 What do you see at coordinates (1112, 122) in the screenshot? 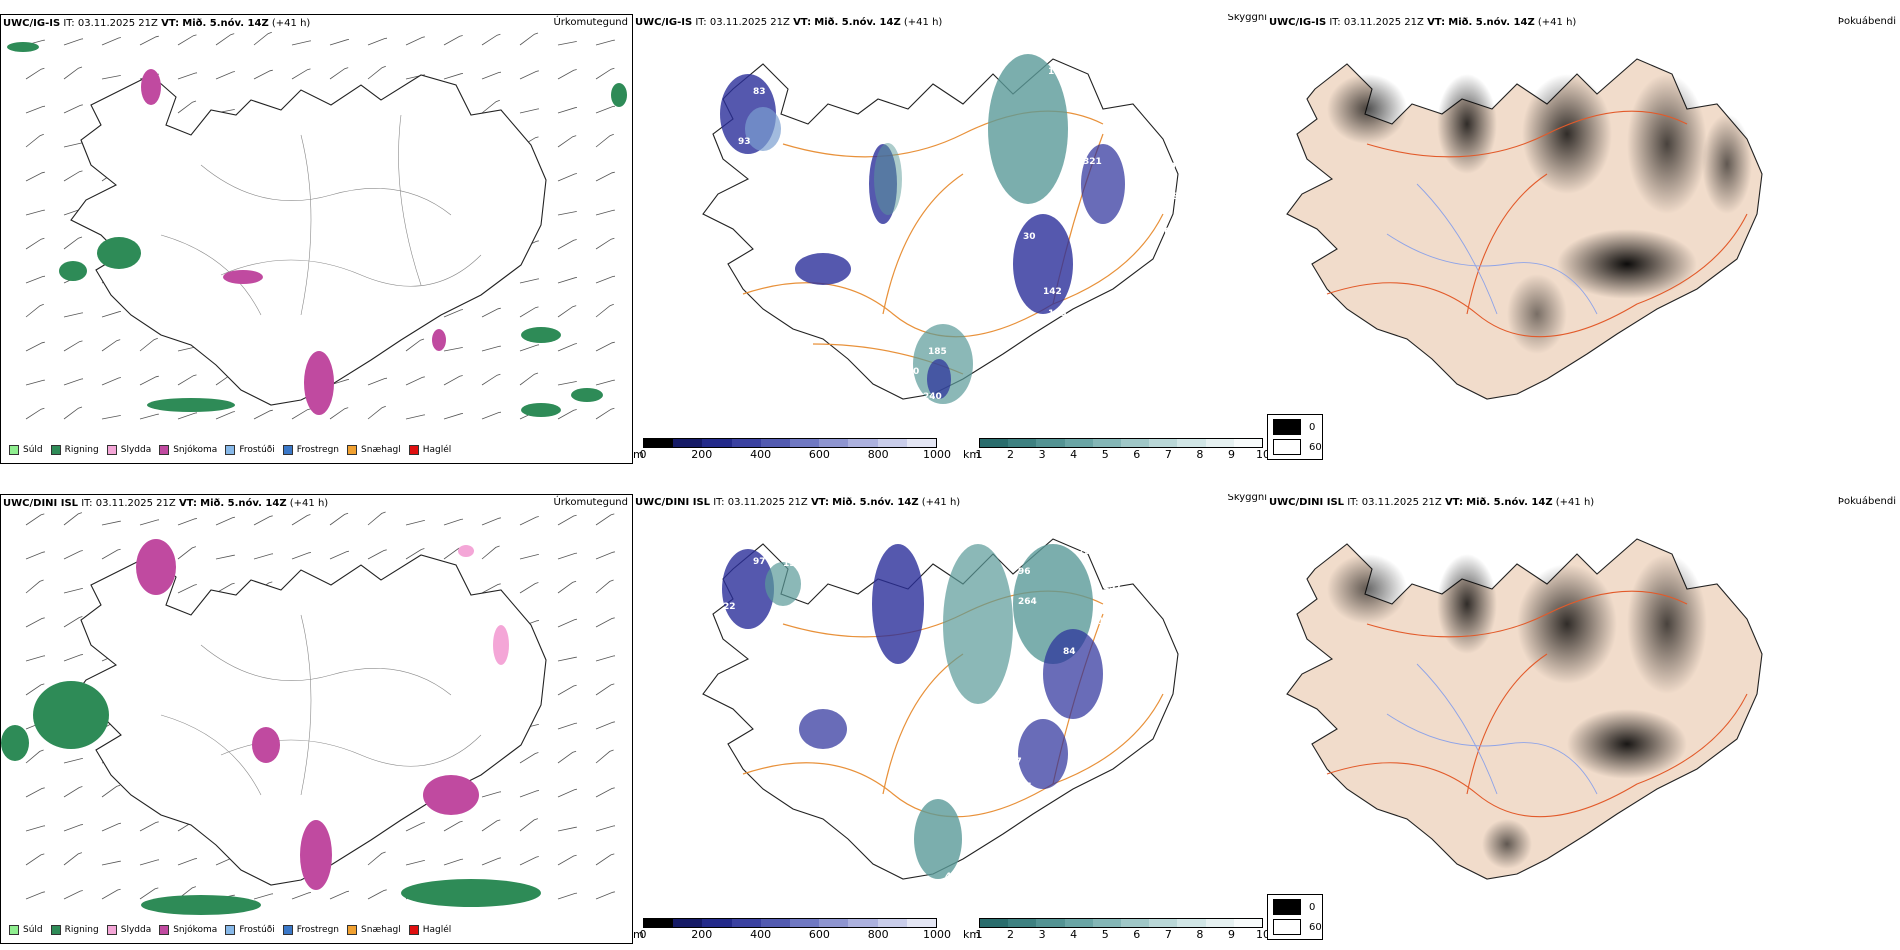
I see `cloudbase-value: 237` at bounding box center [1112, 122].